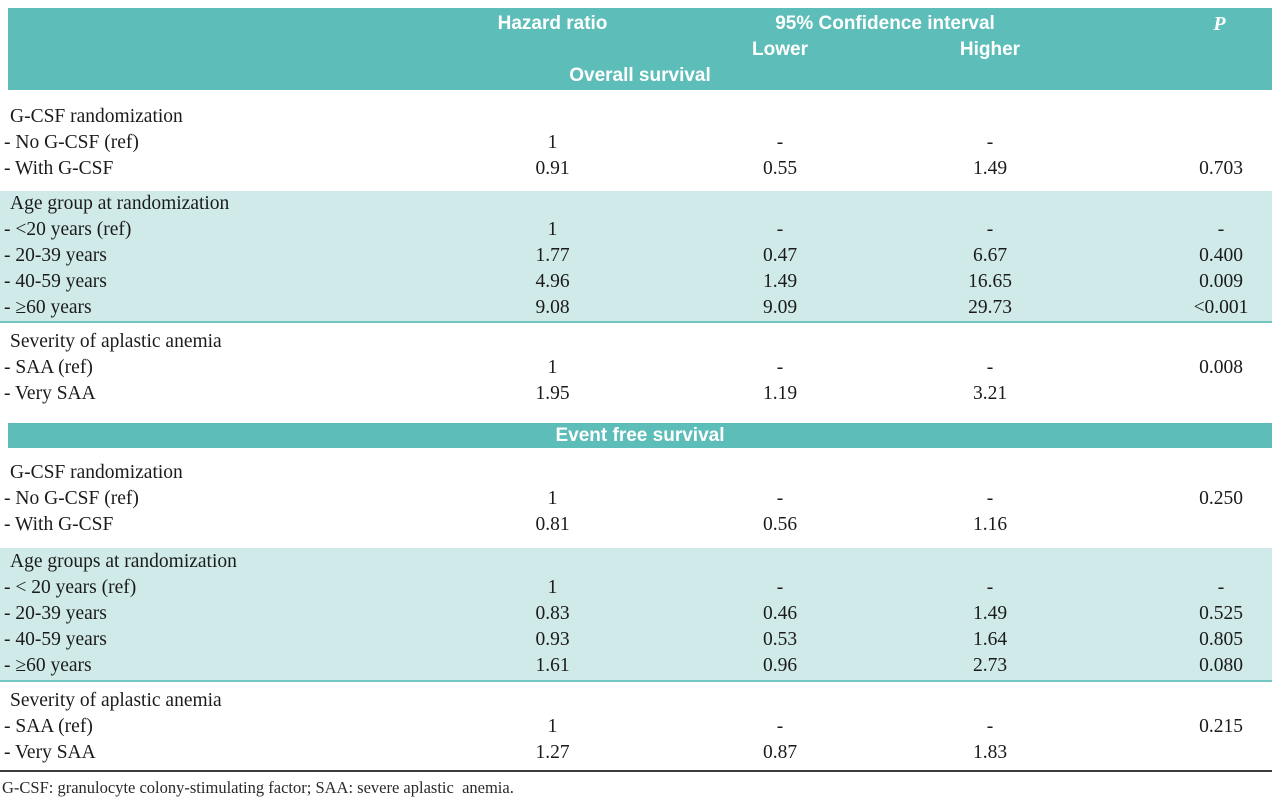  I want to click on hr-value: 1.27, so click(552, 752).